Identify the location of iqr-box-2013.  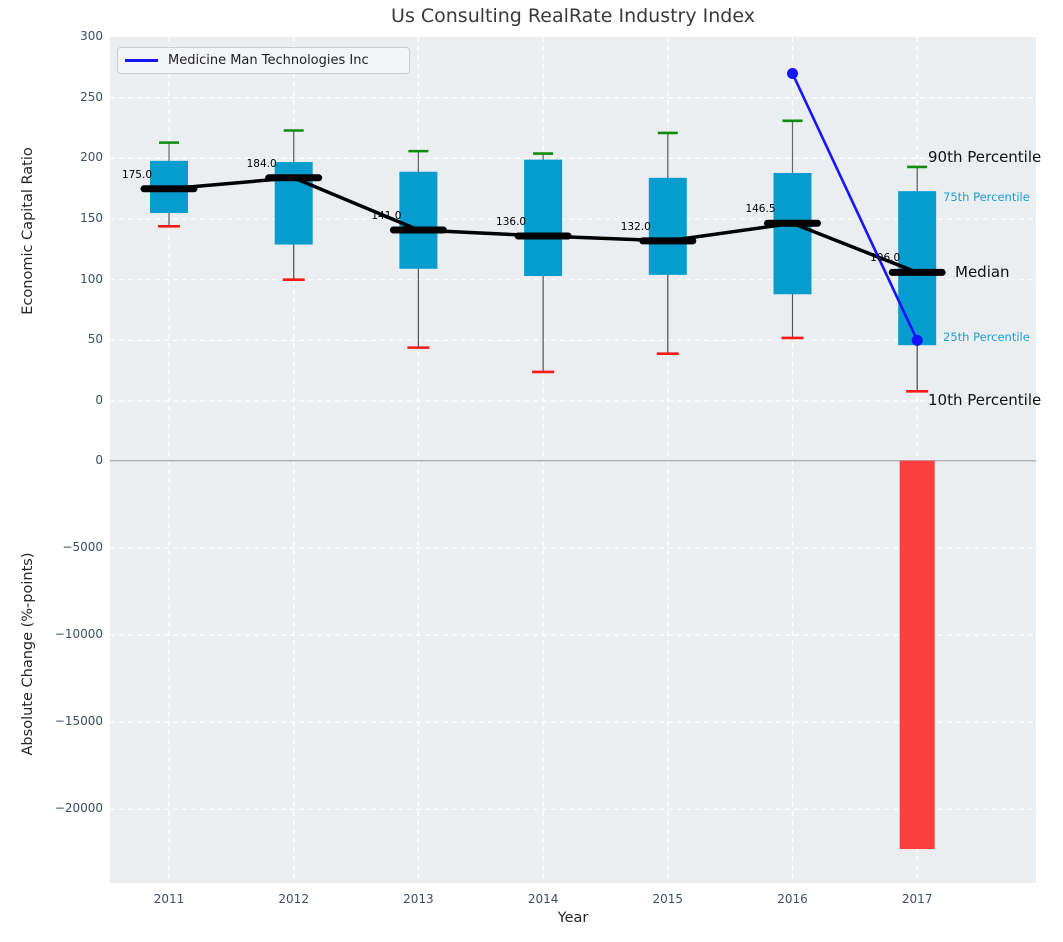
(418, 220).